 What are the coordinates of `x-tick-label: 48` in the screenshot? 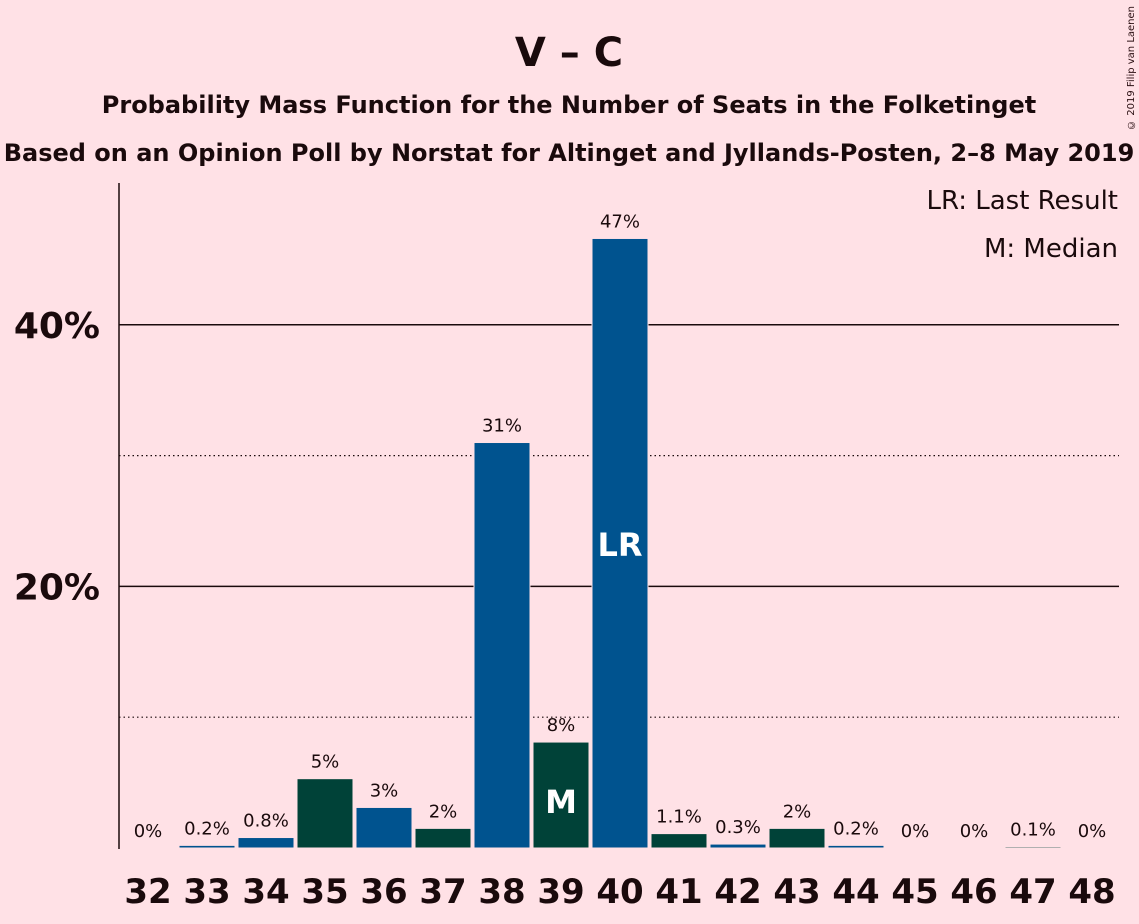 It's located at (1091, 892).